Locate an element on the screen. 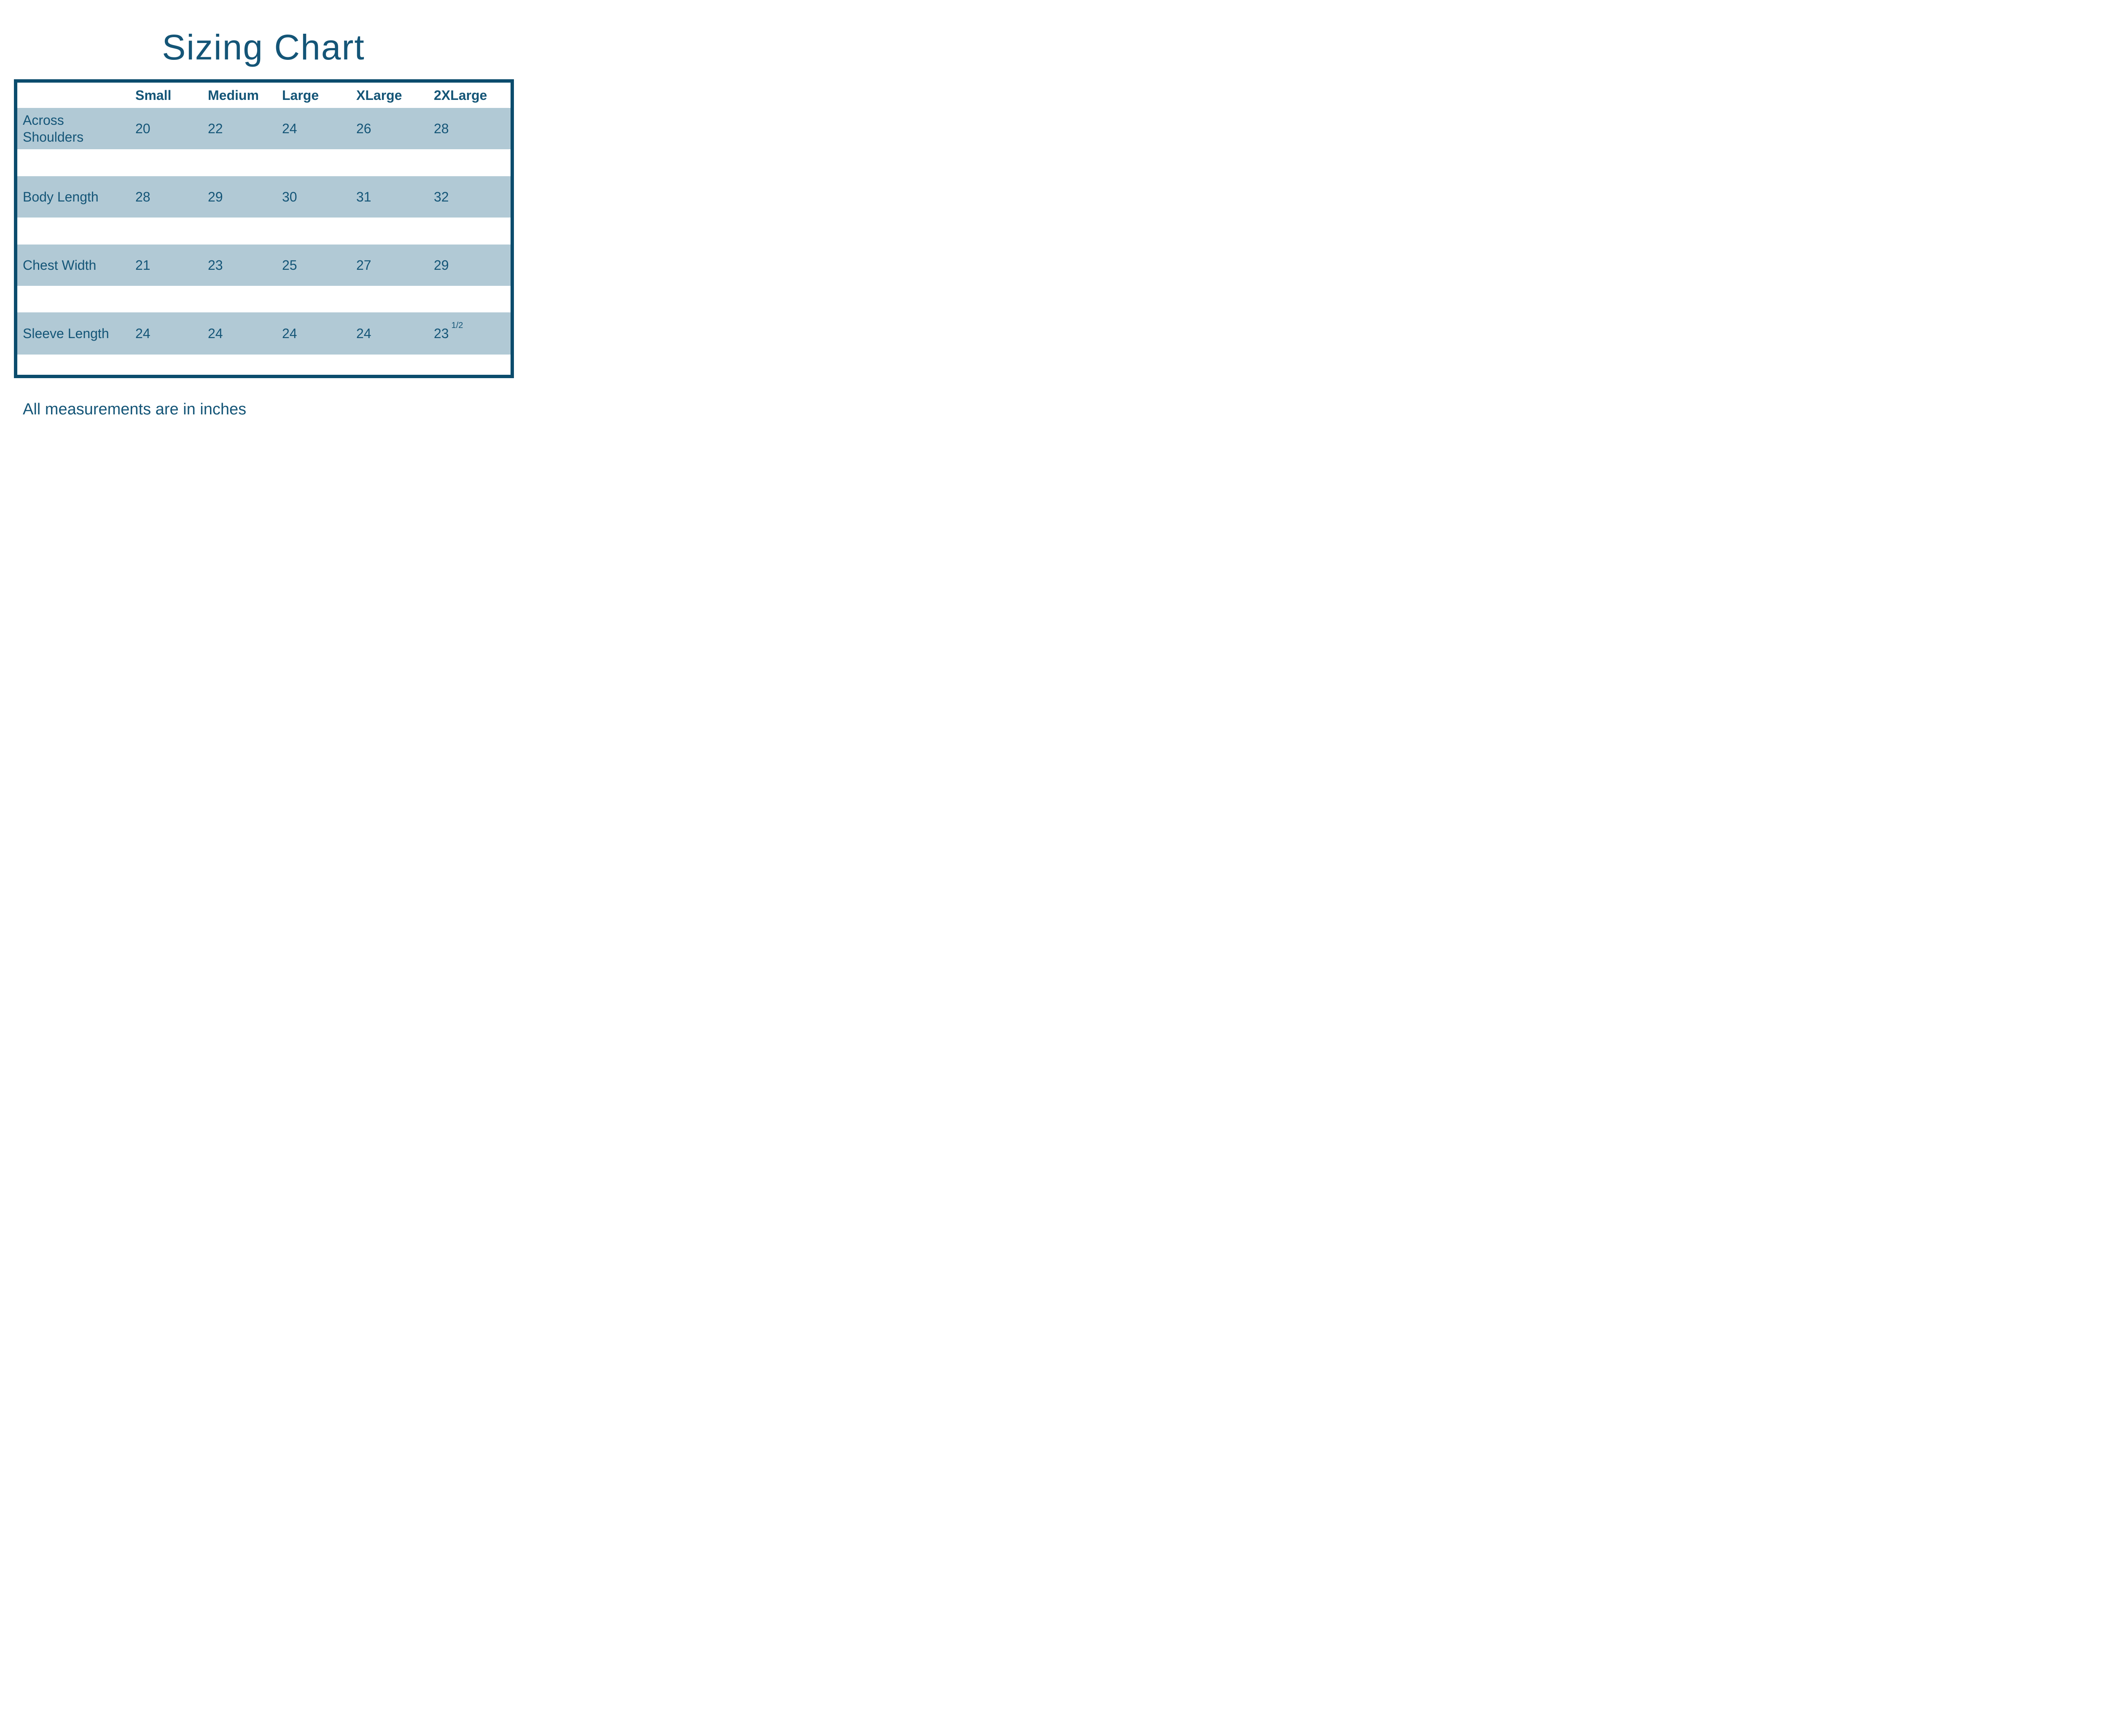 The image size is (2108, 1736). table-cell-across-shoulders-large: 24 is located at coordinates (289, 128).